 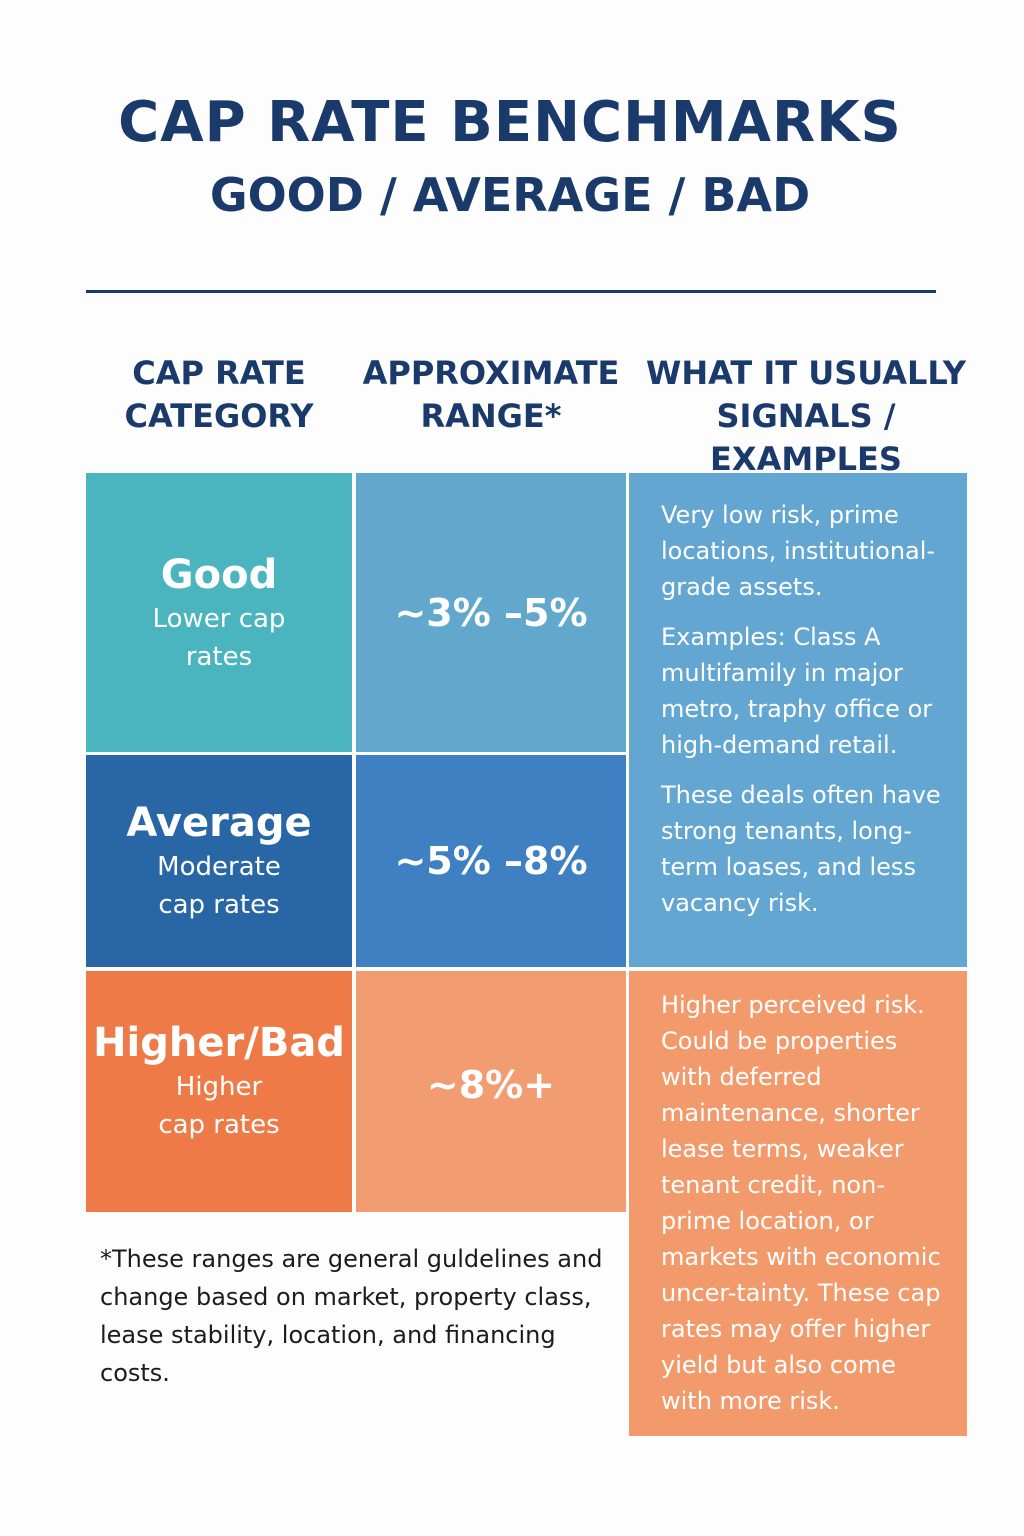 What do you see at coordinates (510, 195) in the screenshot?
I see `page-subtitle: GOOD / AVERAGE / BAD` at bounding box center [510, 195].